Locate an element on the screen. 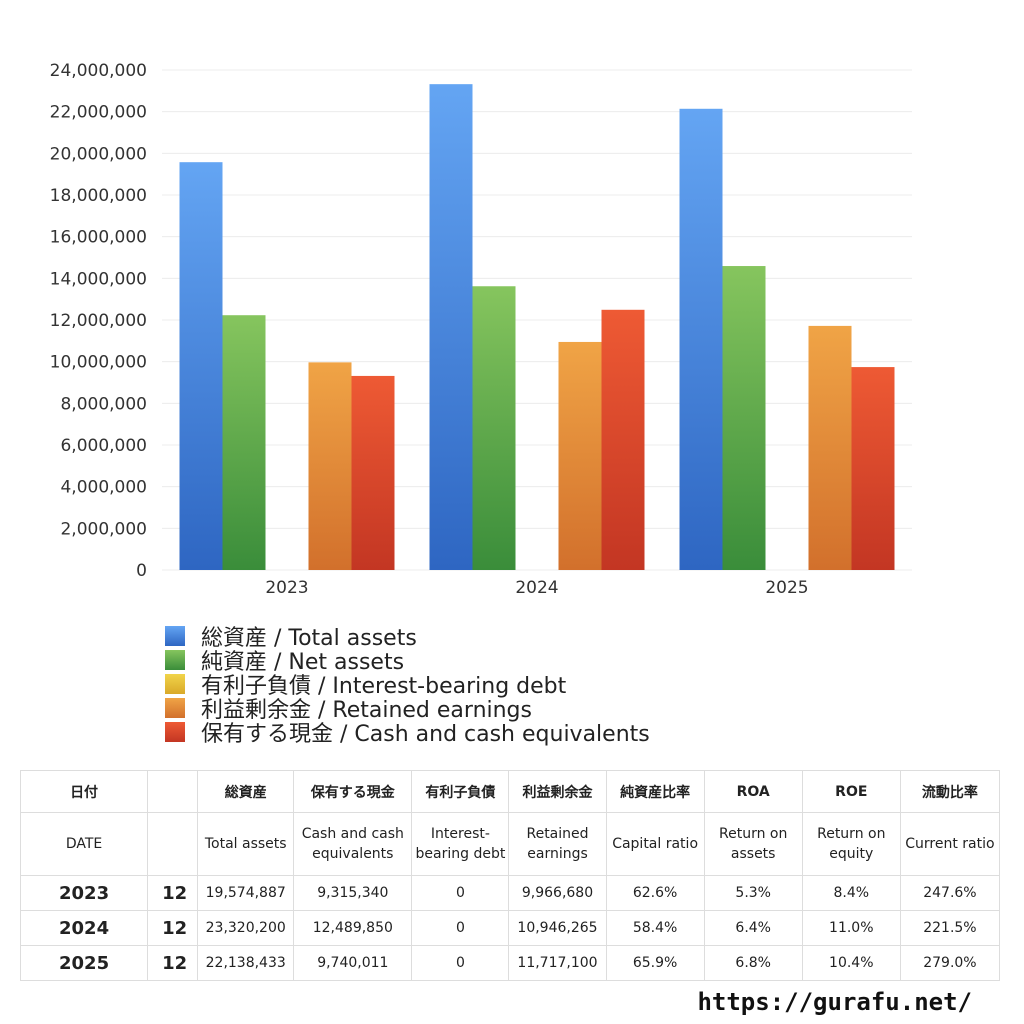 This screenshot has width=1024, height=1024. header-cell: 利益剰余金 is located at coordinates (557, 791).